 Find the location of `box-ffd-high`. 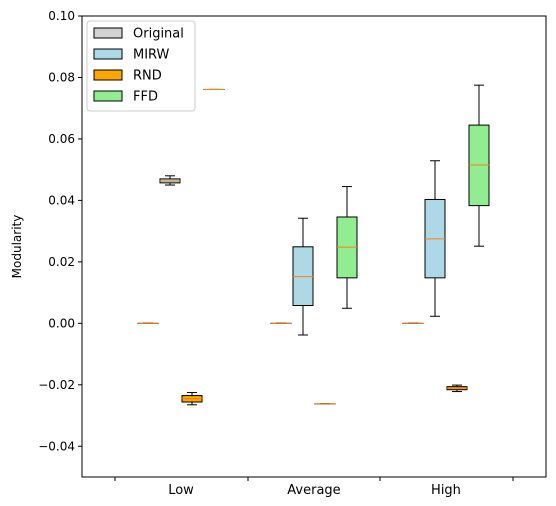

box-ffd-high is located at coordinates (479, 165).